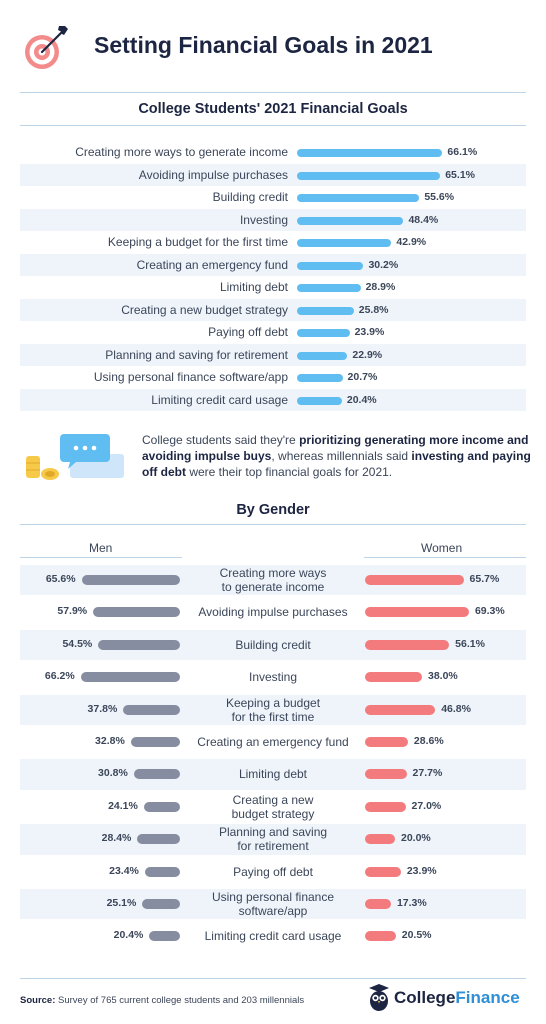 The image size is (546, 1024). What do you see at coordinates (416, 838) in the screenshot?
I see `data-label-women: 20.0%` at bounding box center [416, 838].